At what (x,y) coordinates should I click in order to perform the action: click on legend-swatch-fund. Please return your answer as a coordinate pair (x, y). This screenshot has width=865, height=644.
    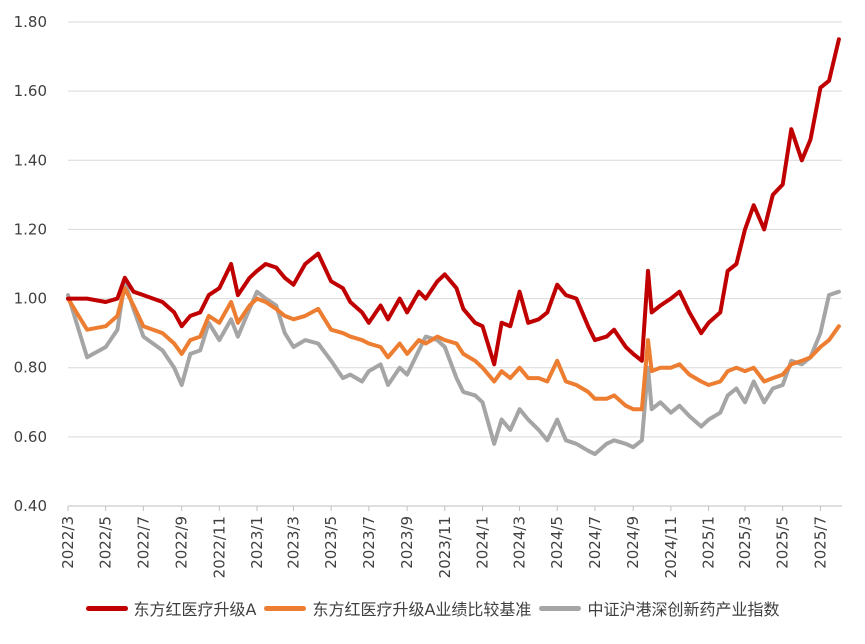
    Looking at the image, I should click on (106, 608).